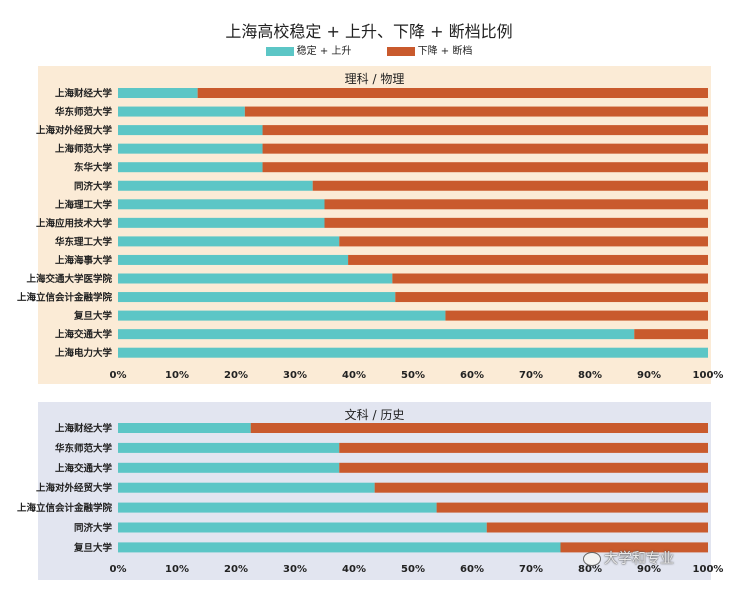 This screenshot has width=738, height=600. I want to click on legend-item-drop-gap: 下降 + 断档, so click(429, 49).